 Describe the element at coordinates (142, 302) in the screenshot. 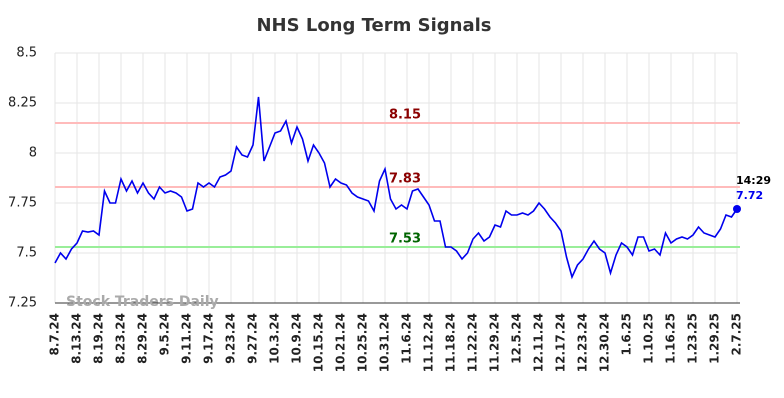

I see `watermark: Stock Traders Daily` at that location.